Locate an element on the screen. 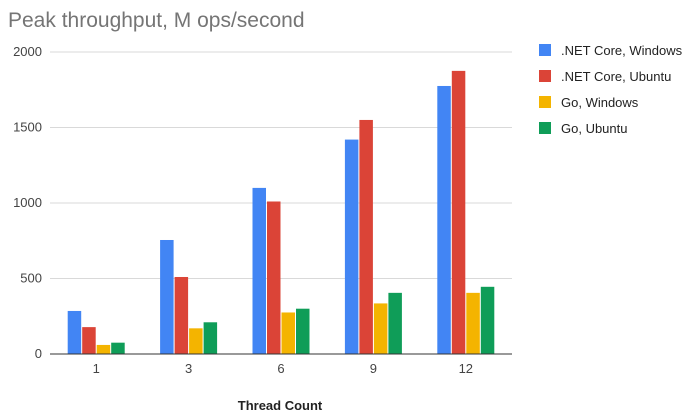  x-tick-label: 3 is located at coordinates (188, 368).